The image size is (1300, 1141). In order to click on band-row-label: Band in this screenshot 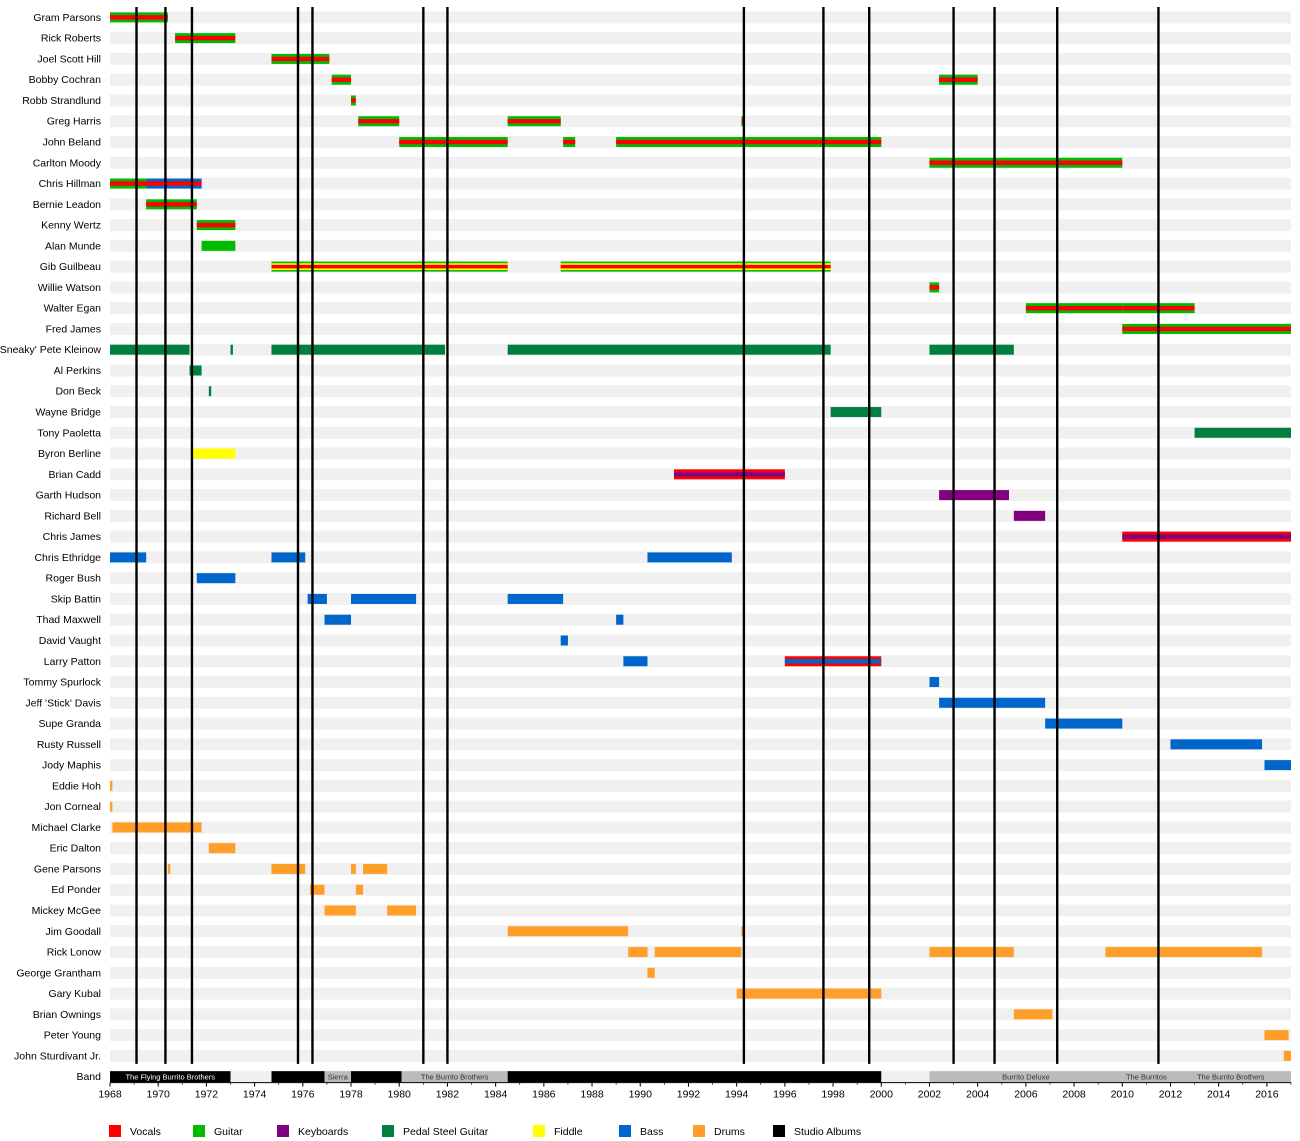, I will do `click(88, 1077)`.